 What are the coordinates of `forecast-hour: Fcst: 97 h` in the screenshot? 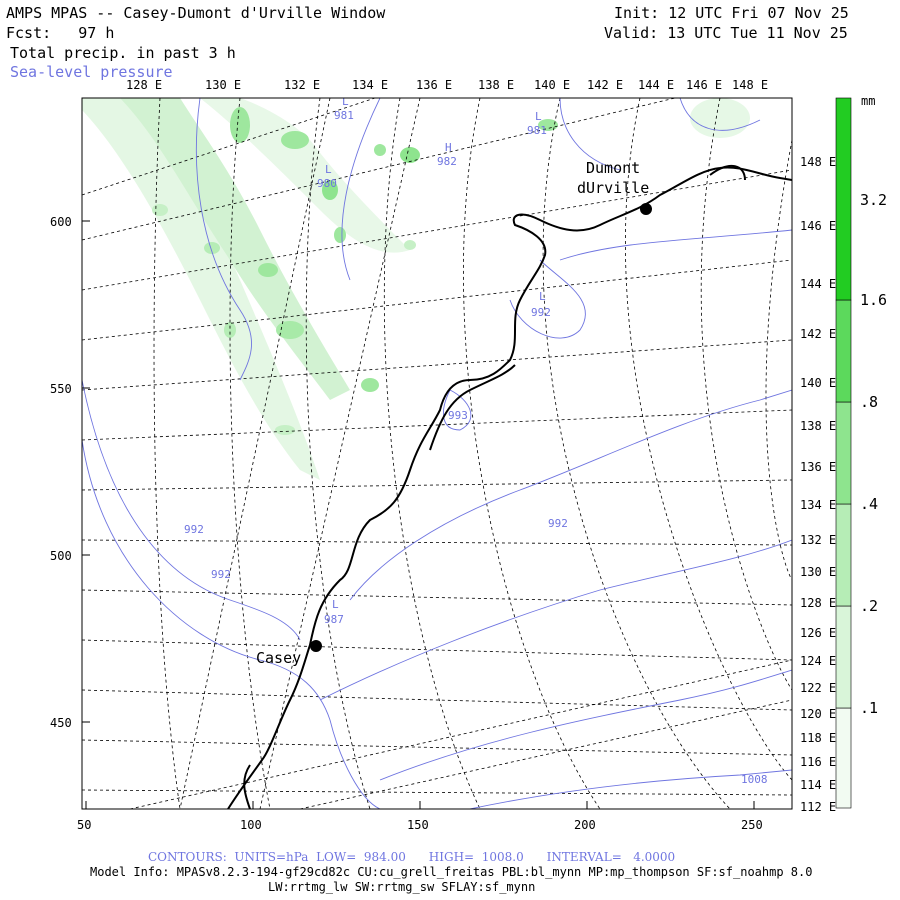 It's located at (60, 33).